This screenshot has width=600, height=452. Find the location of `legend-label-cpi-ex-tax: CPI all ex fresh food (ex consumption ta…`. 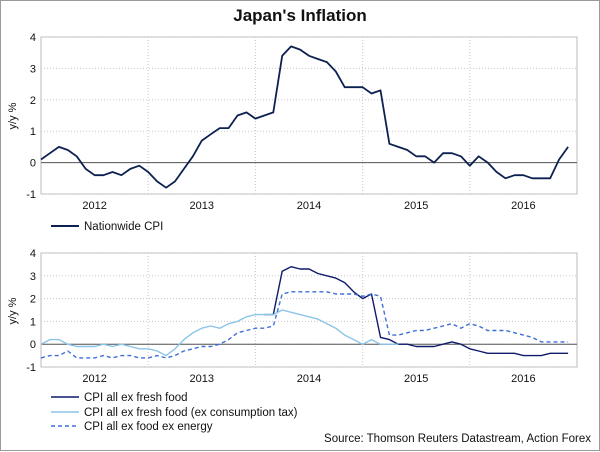

legend-label-cpi-ex-tax: CPI all ex fresh food (ex consumption ta… is located at coordinates (191, 413).